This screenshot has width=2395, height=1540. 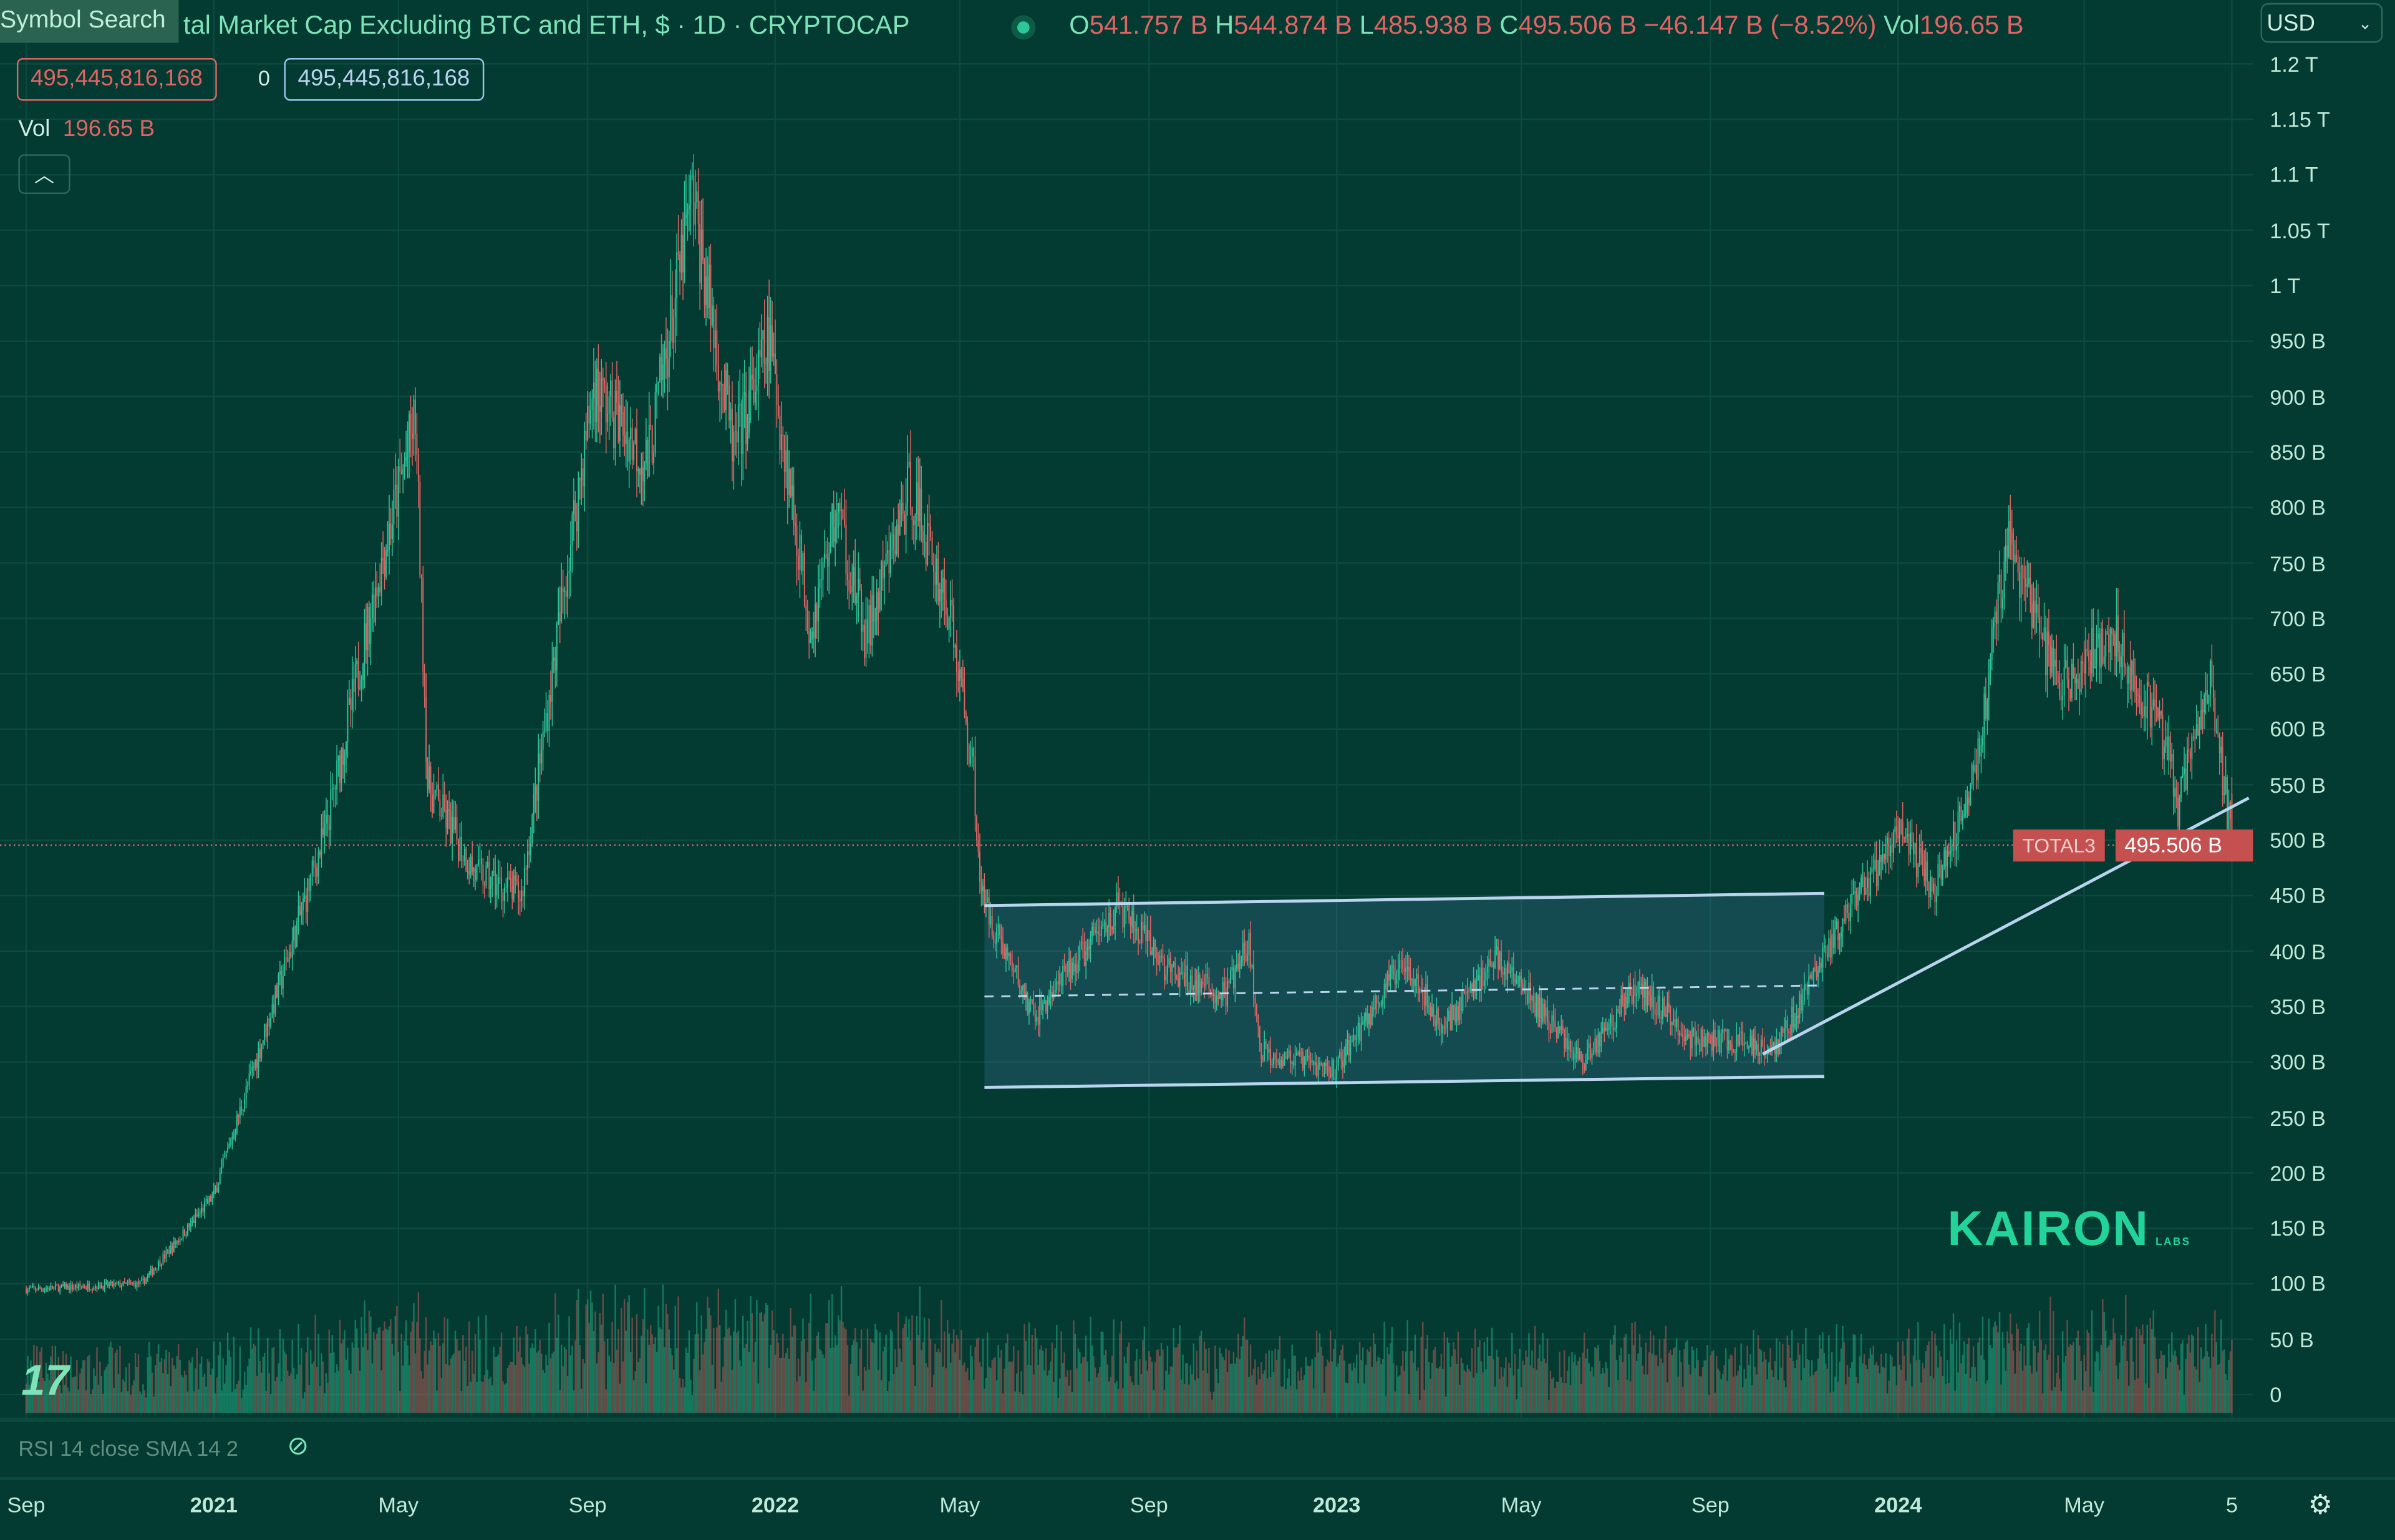 What do you see at coordinates (44, 174) in the screenshot?
I see `collapse-legend-button: ︿` at bounding box center [44, 174].